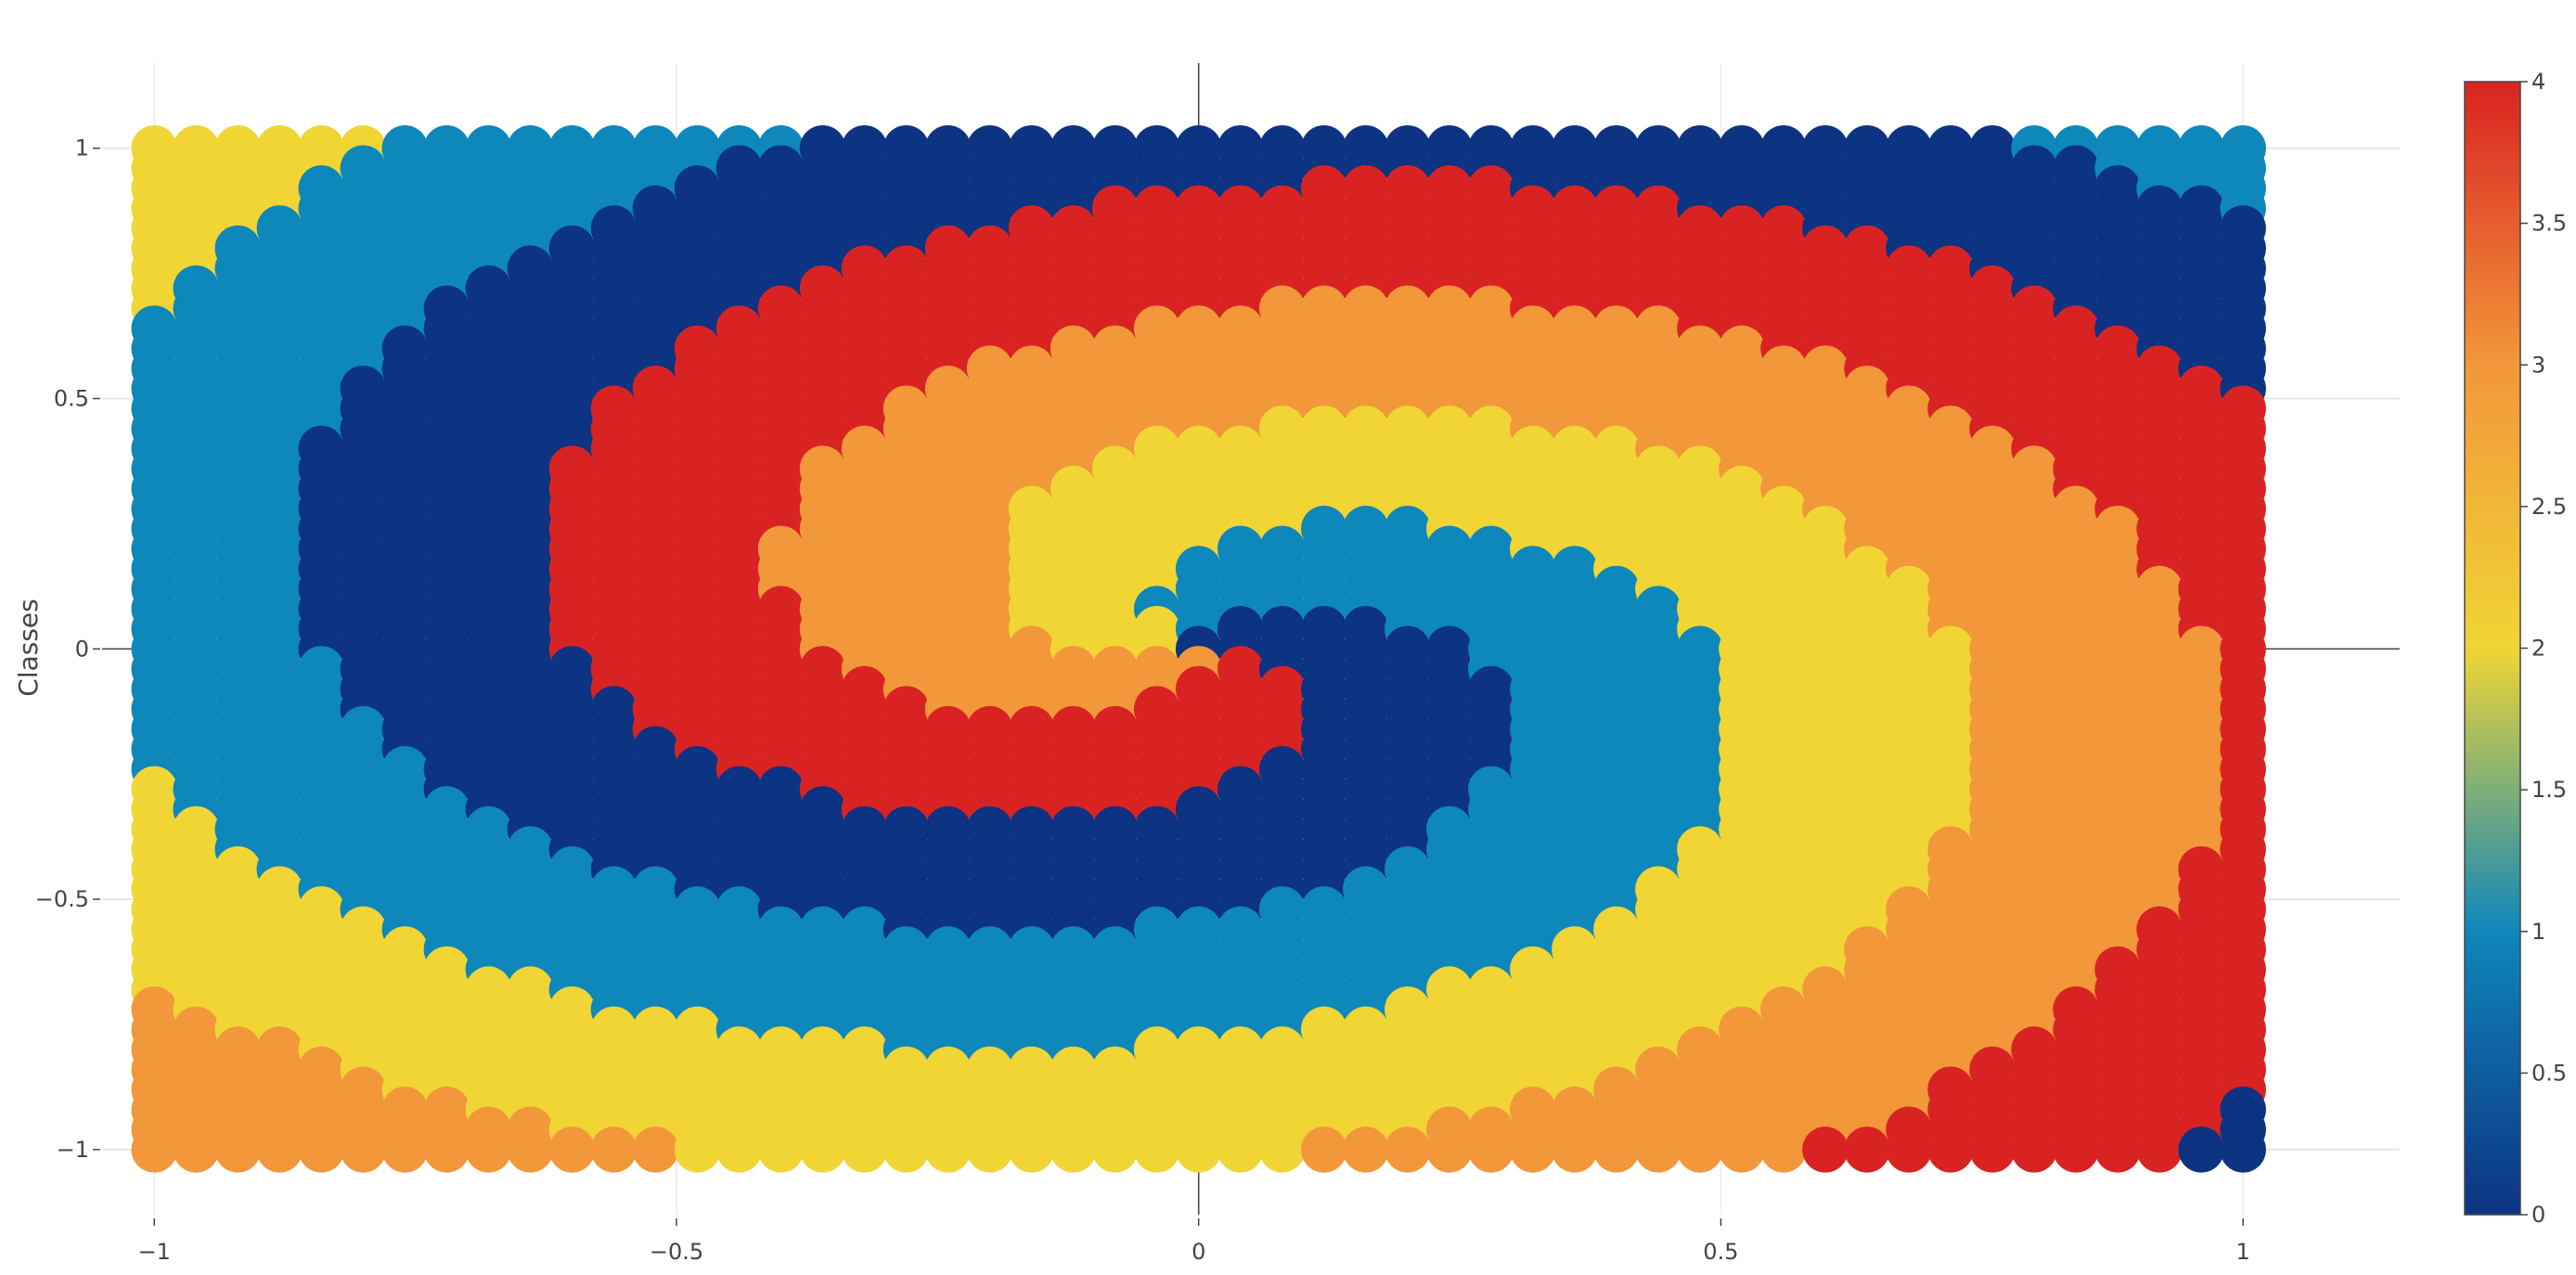 This screenshot has width=2576, height=1275. I want to click on colorbar-tick-label-2: 1, so click(2538, 932).